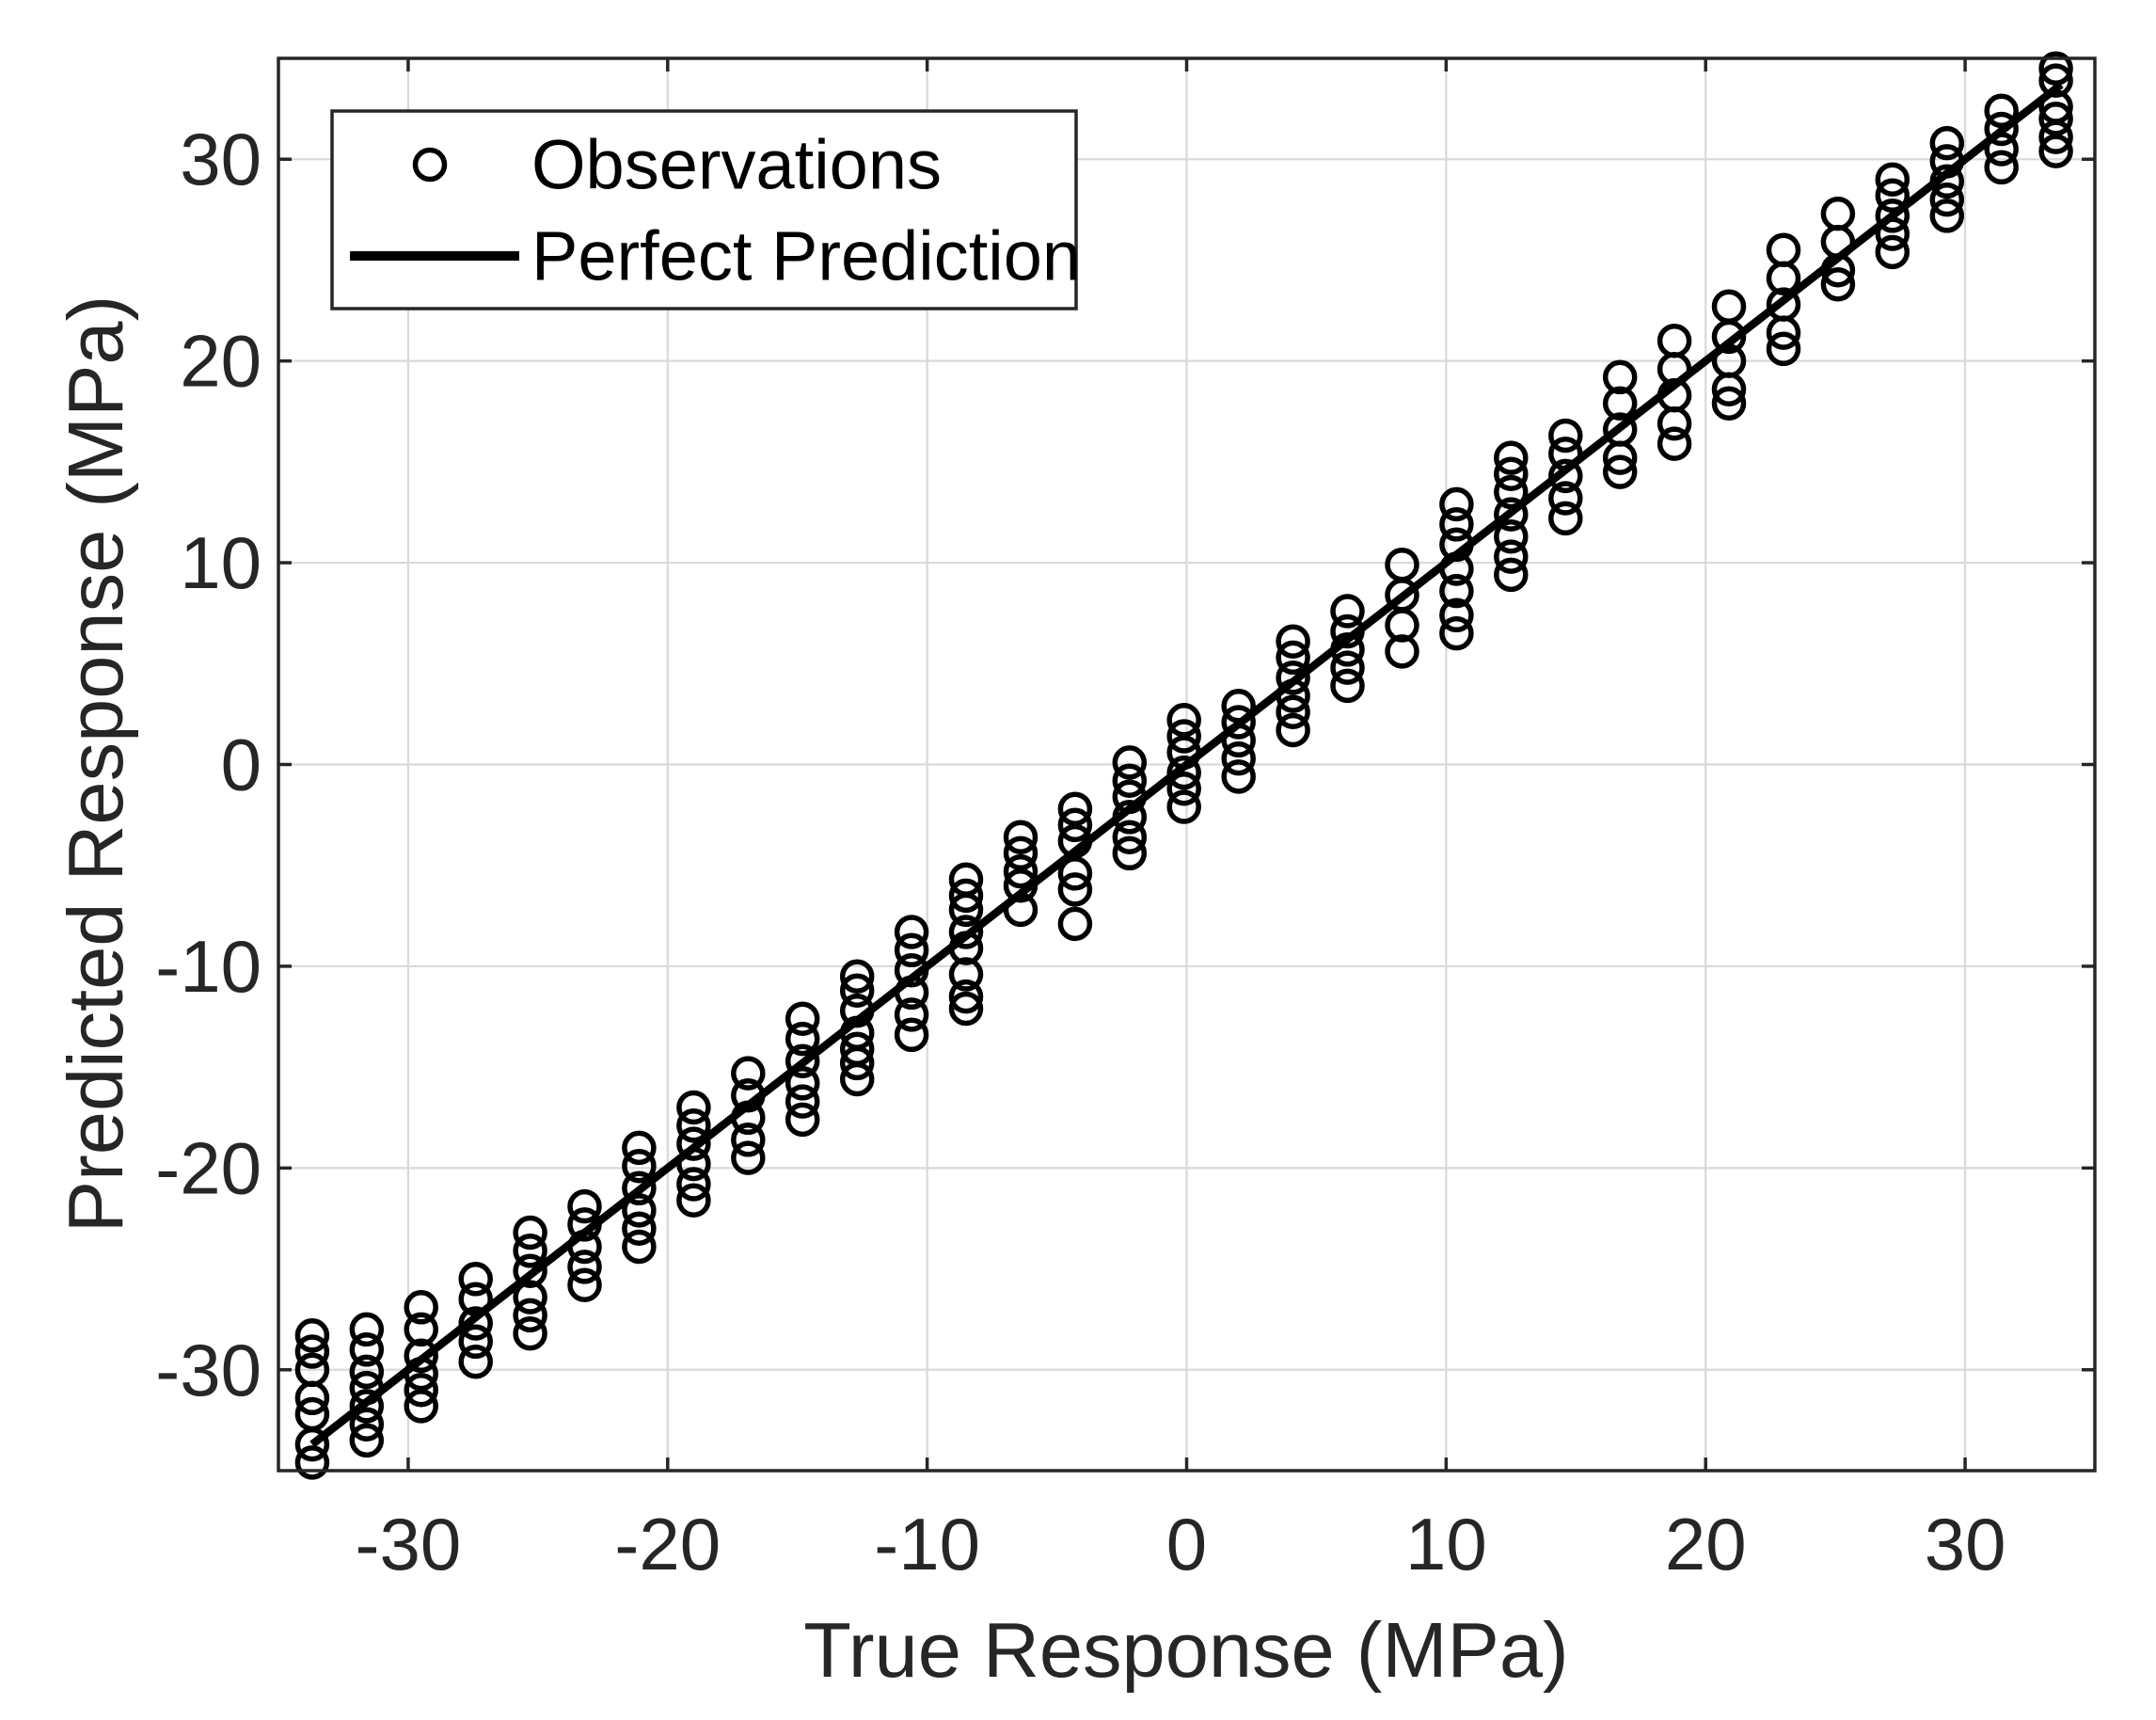 Image resolution: width=2156 pixels, height=1720 pixels. I want to click on y-tick-labels: -30 -20 -10 0 10 20 30, so click(208, 764).